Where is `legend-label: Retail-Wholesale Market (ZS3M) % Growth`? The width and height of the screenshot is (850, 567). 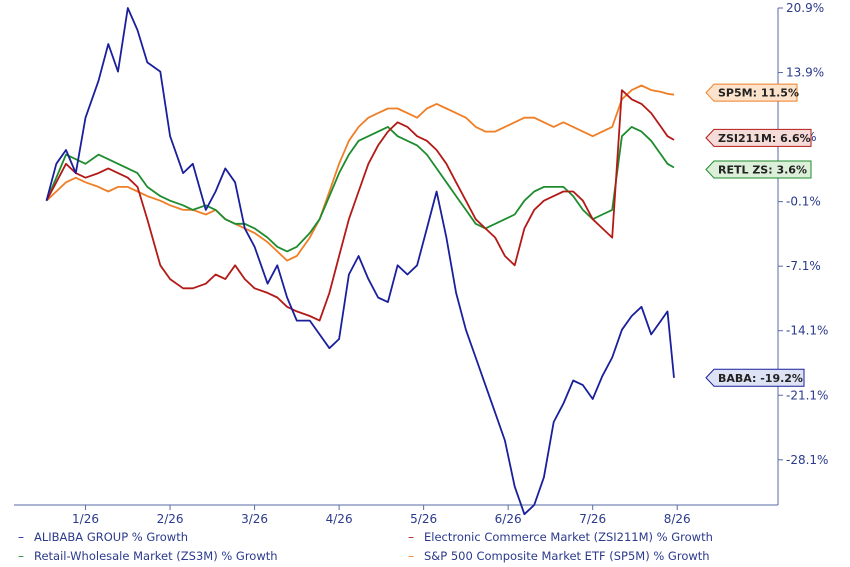
legend-label: Retail-Wholesale Market (ZS3M) % Growth is located at coordinates (156, 555).